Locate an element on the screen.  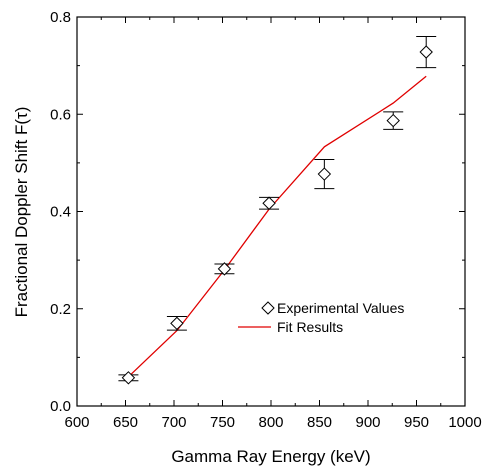
x-tick-label: 650 is located at coordinates (125, 422).